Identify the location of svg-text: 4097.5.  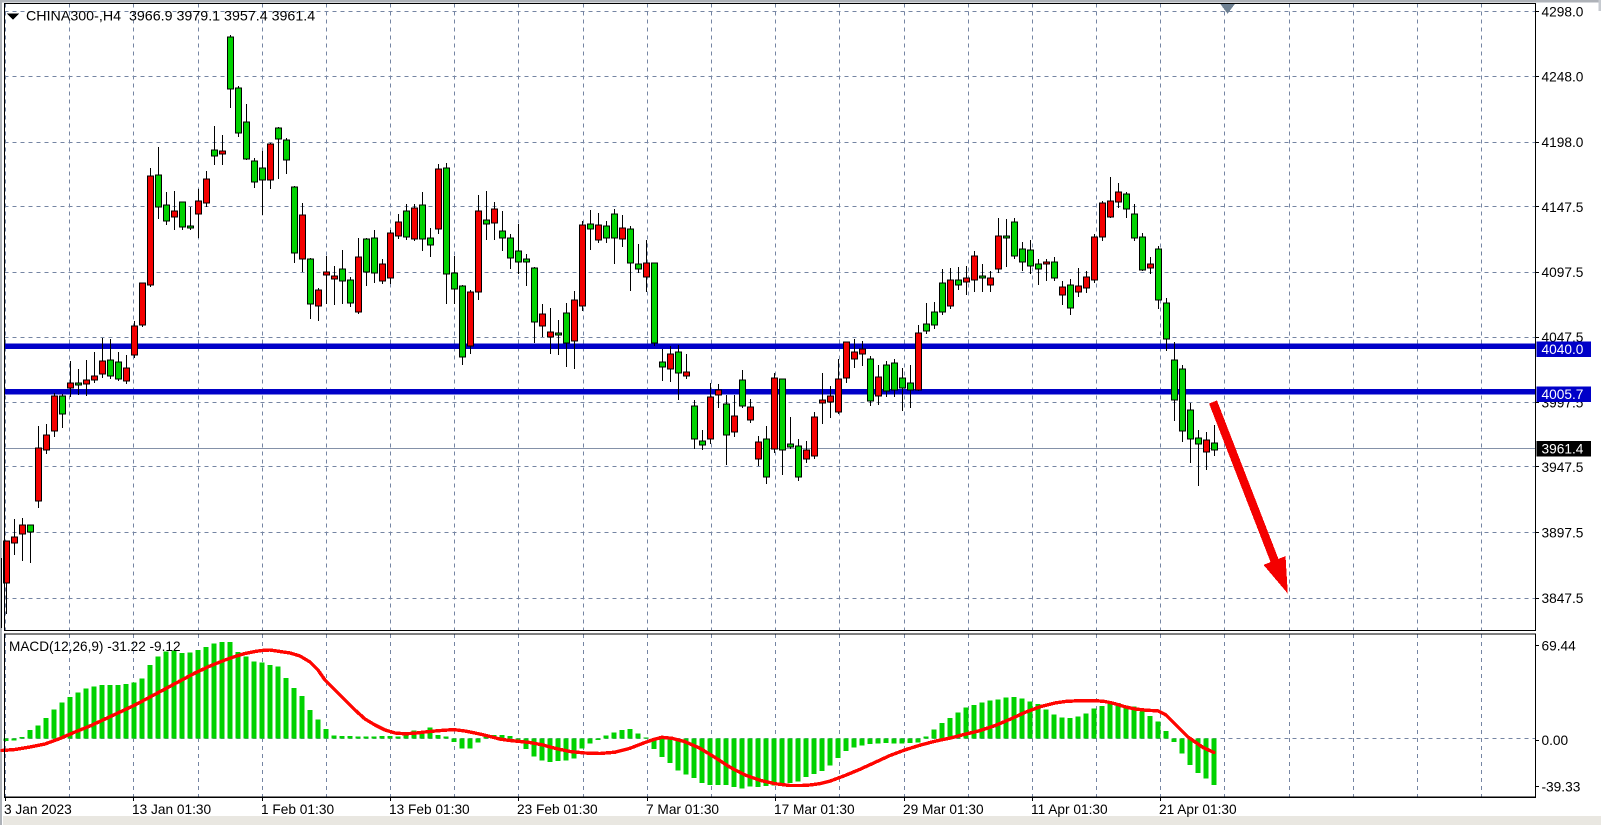
(1563, 272).